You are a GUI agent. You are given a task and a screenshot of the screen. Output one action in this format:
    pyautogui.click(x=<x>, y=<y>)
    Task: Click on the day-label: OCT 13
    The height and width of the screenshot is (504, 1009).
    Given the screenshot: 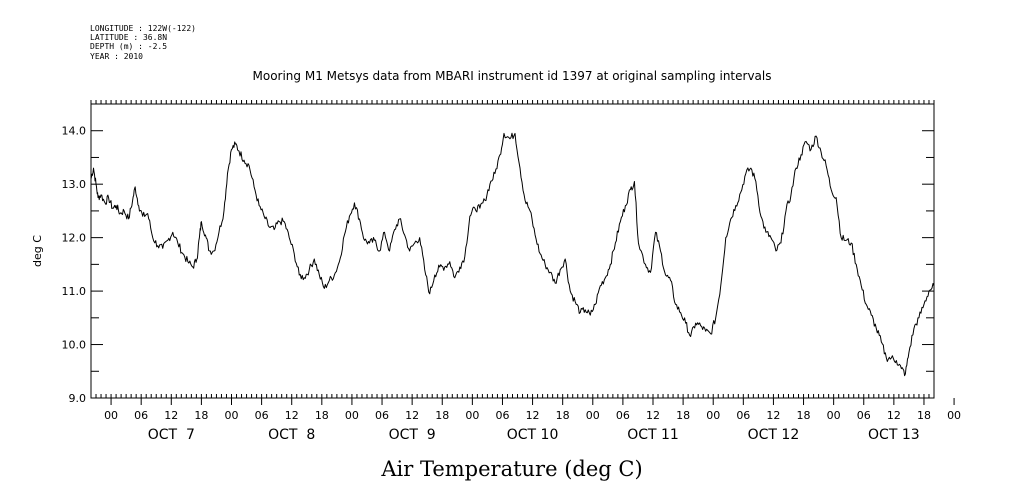 What is the action you would take?
    pyautogui.click(x=894, y=435)
    